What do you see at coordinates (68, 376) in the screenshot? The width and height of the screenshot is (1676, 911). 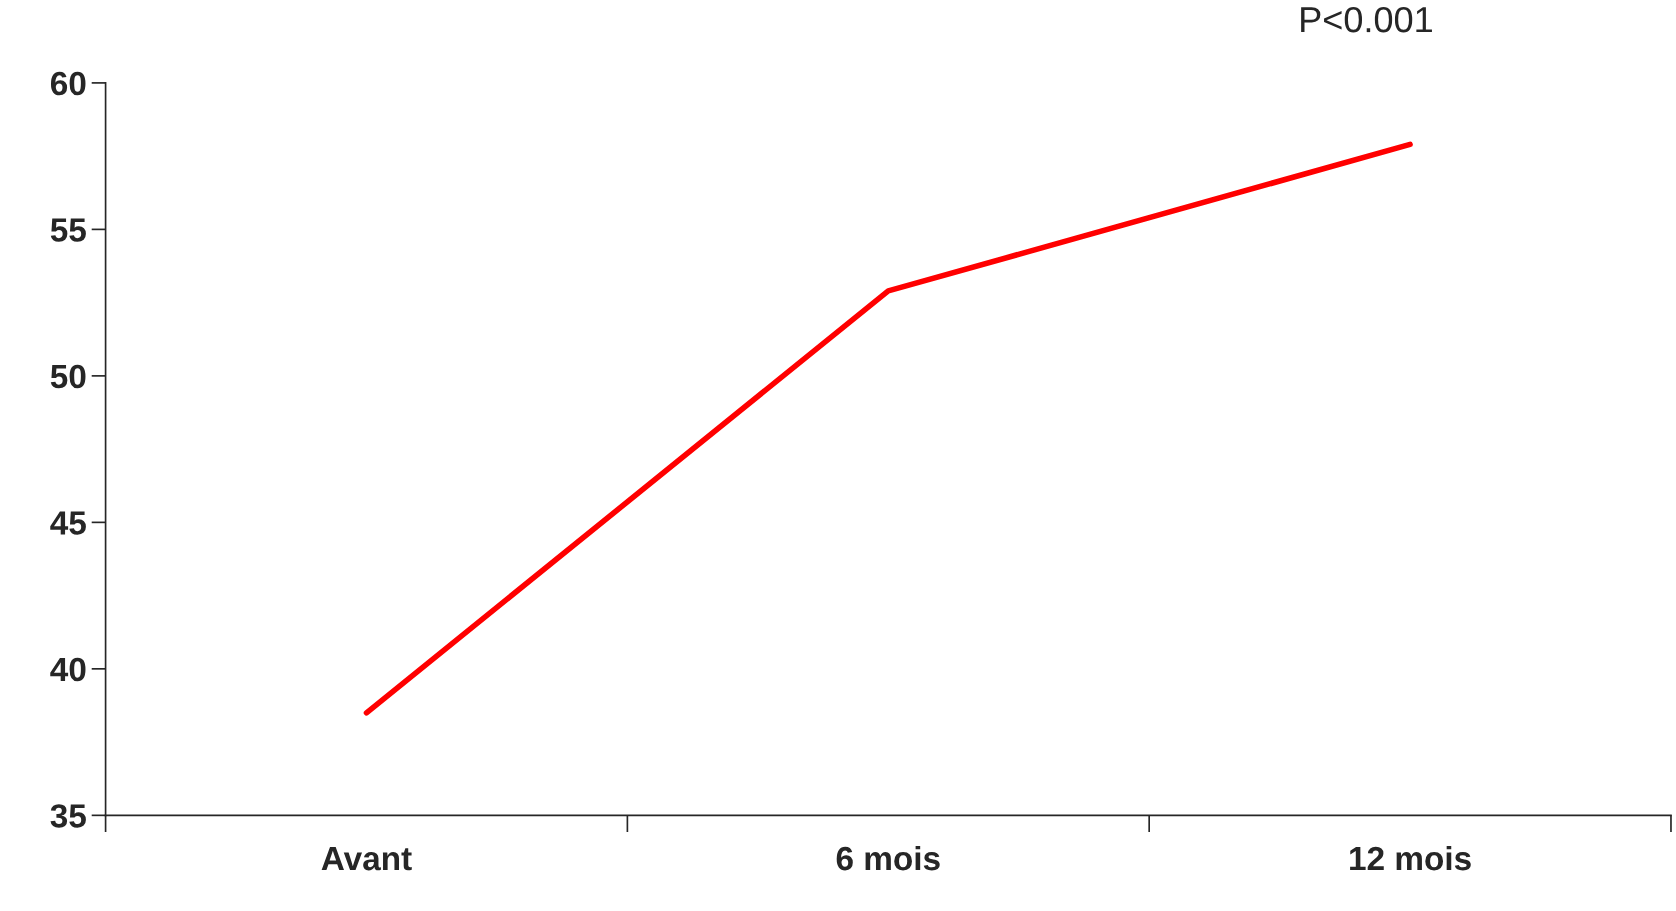 I see `y-tick-label: 50` at bounding box center [68, 376].